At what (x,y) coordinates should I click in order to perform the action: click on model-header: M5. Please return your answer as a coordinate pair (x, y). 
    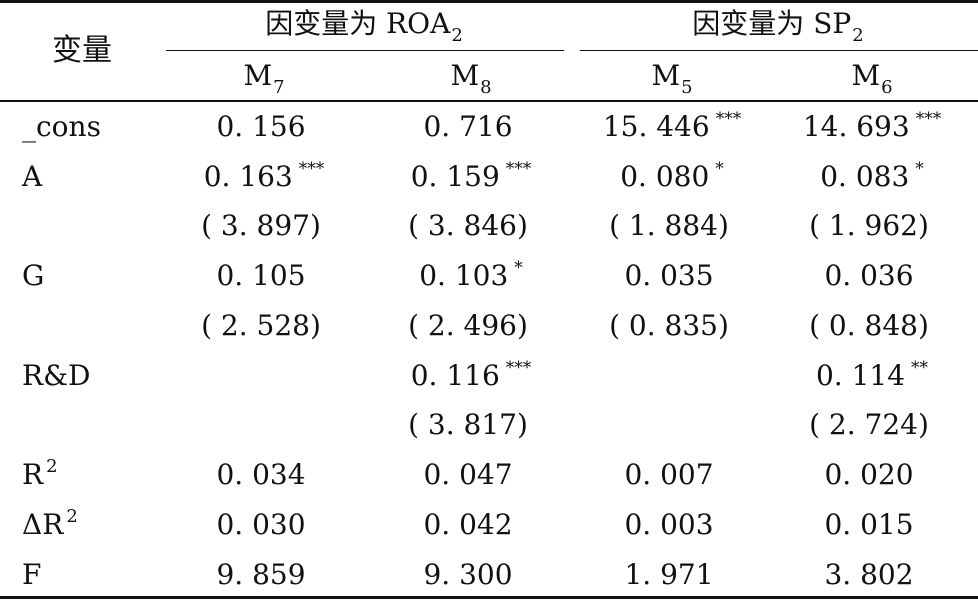
    Looking at the image, I should click on (671, 78).